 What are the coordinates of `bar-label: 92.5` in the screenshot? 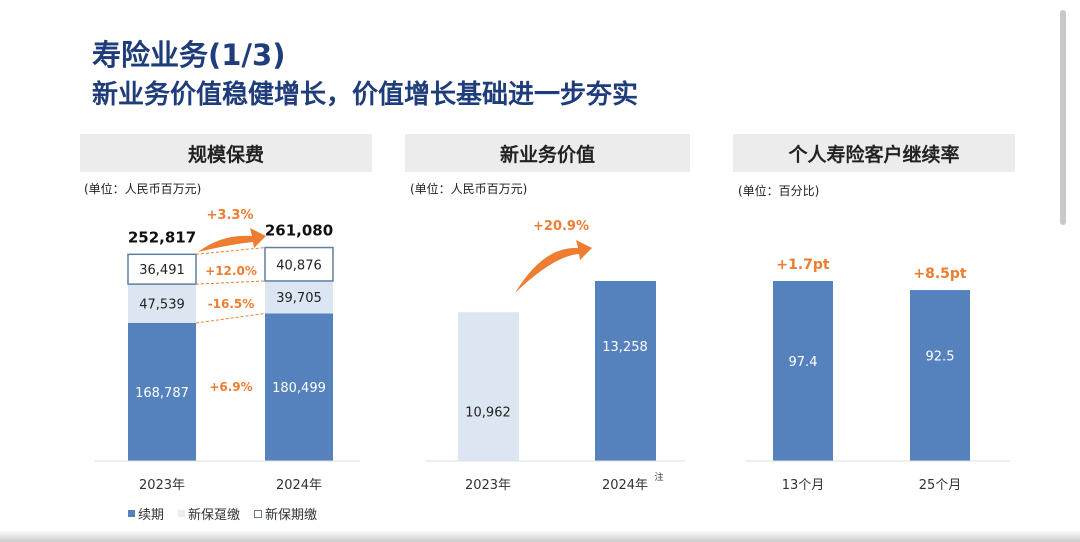 It's located at (940, 357).